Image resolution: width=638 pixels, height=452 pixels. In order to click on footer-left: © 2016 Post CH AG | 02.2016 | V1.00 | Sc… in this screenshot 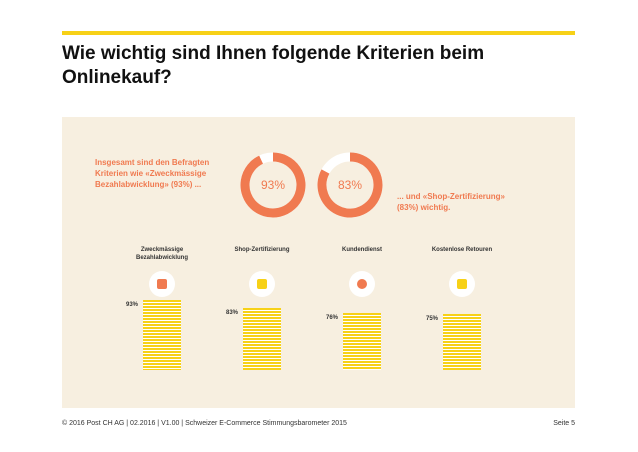, I will do `click(204, 423)`.